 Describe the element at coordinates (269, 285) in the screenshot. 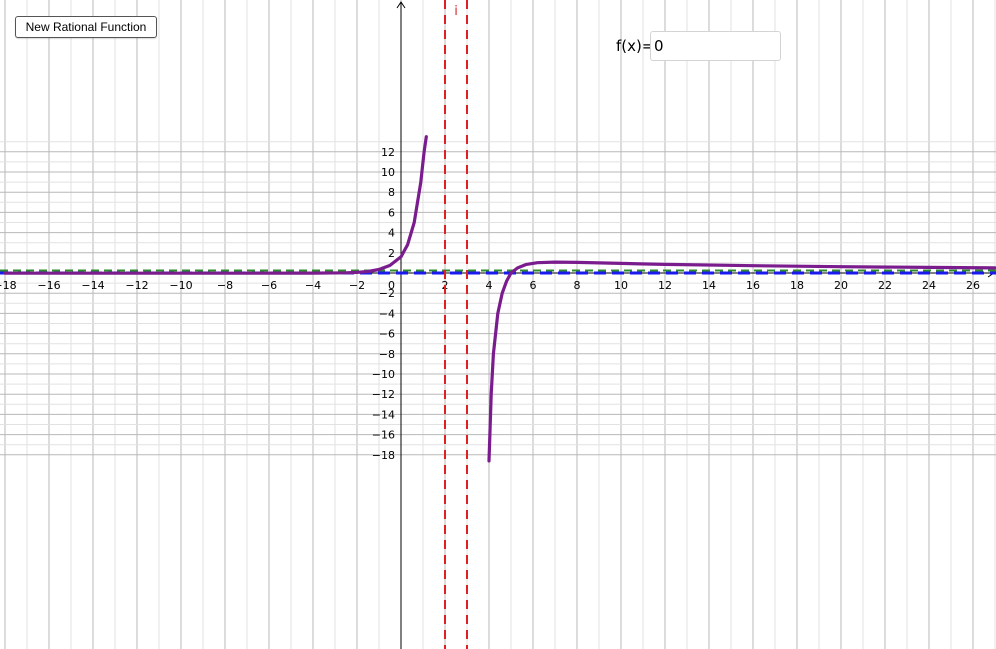

I see `x-tick-label: −6` at that location.